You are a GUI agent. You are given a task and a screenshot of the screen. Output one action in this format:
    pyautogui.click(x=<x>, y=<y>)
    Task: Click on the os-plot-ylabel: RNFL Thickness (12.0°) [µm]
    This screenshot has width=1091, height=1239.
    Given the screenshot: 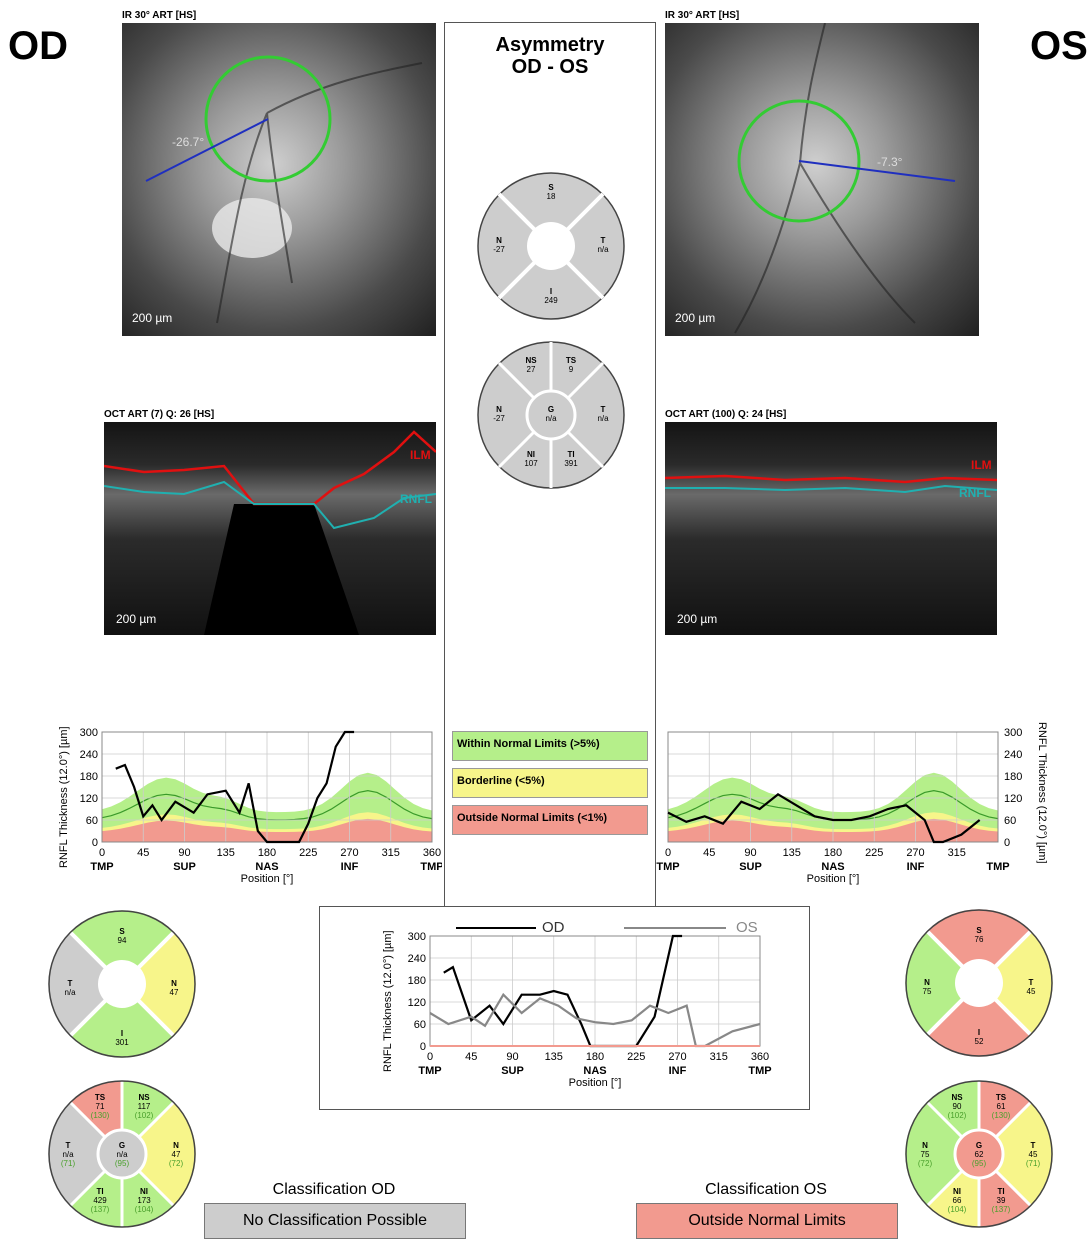 What is the action you would take?
    pyautogui.click(x=1042, y=793)
    